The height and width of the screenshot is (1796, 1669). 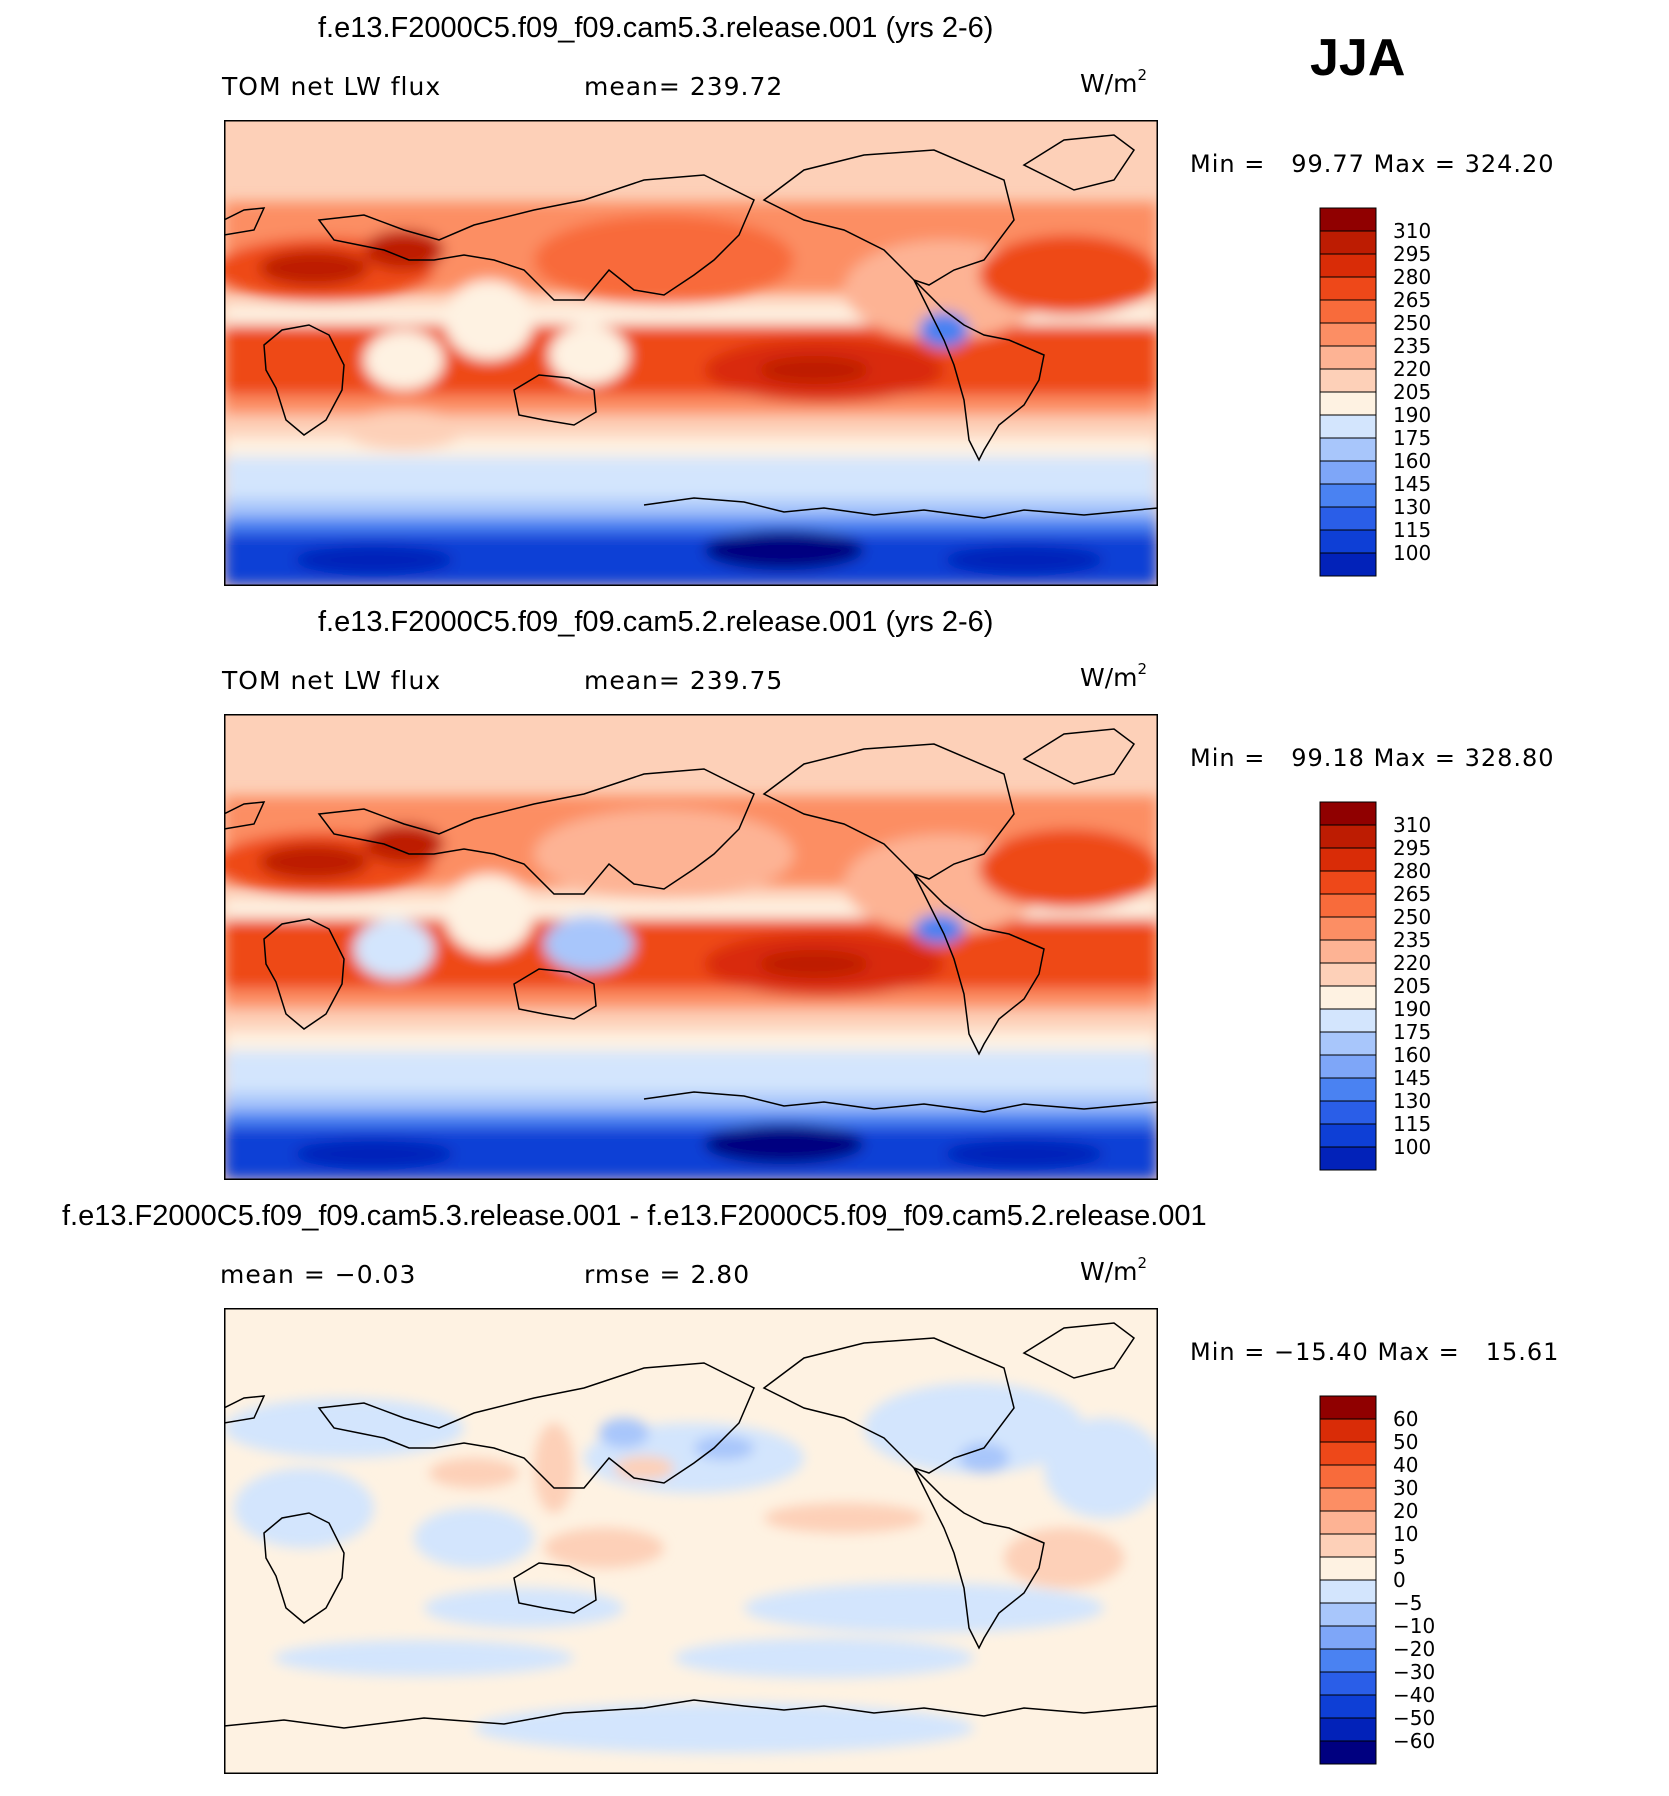 I want to click on colorbar-tick-label: 10, so click(x=1405, y=1534).